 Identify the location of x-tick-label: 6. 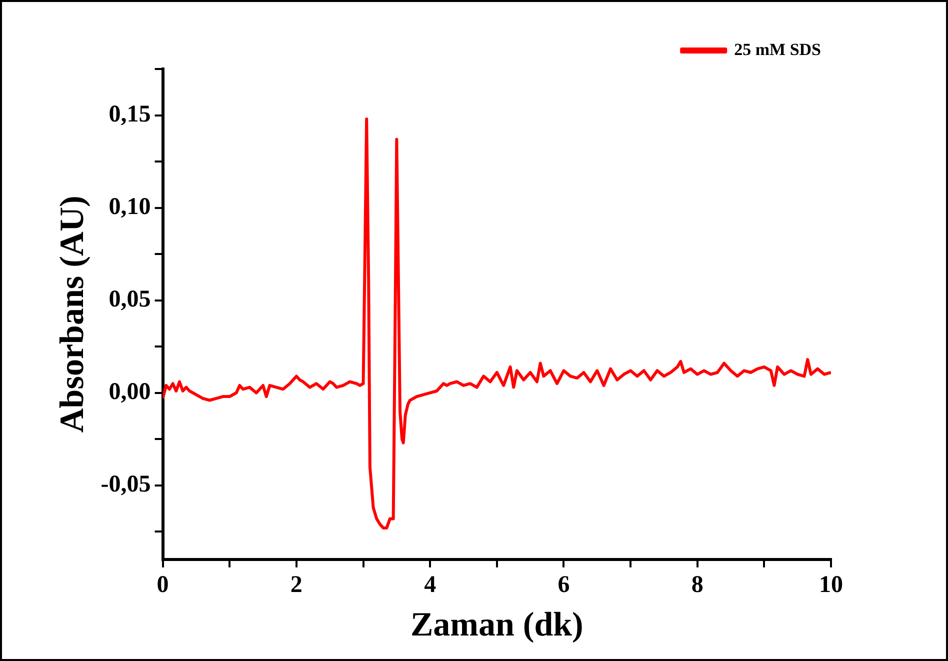
(564, 585).